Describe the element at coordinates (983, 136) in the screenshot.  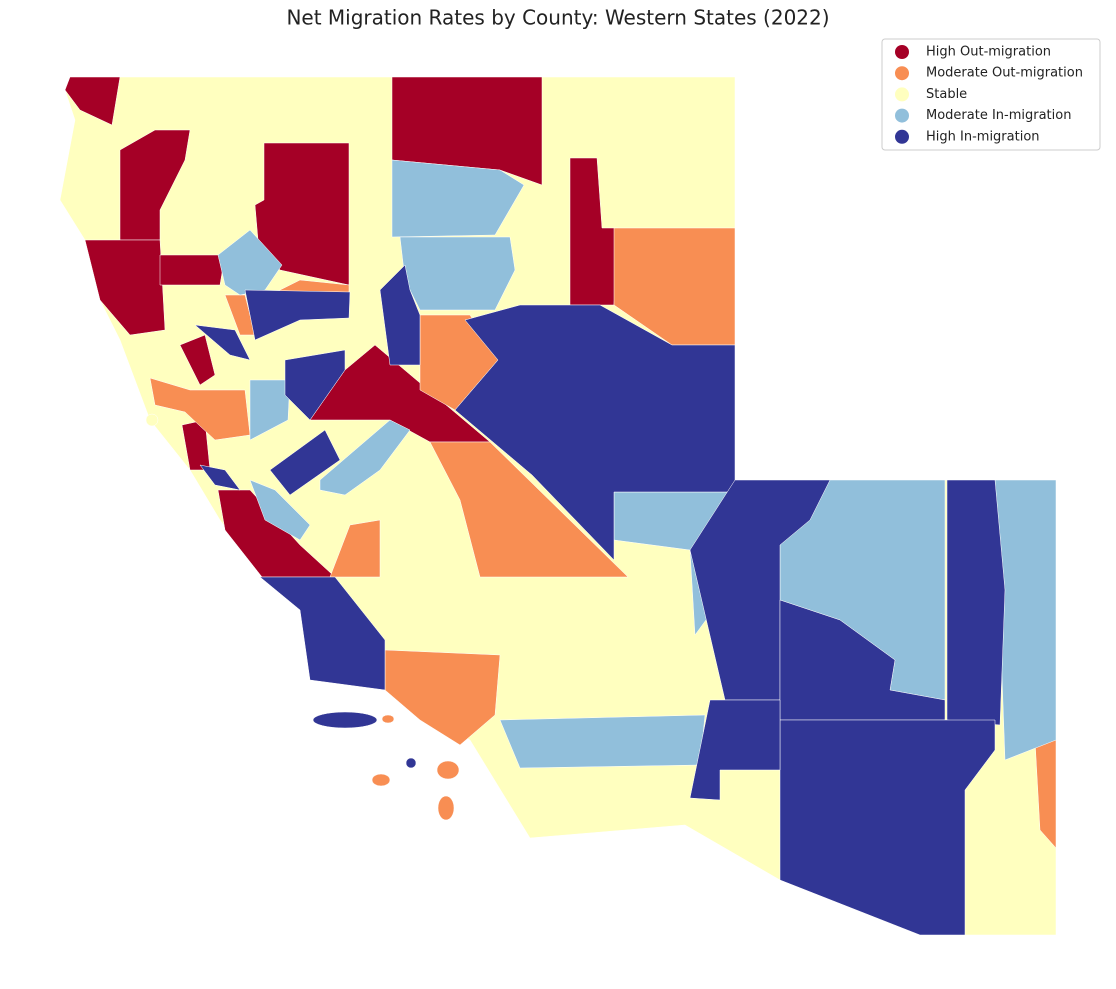
I see `legend-label: High In-migration` at that location.